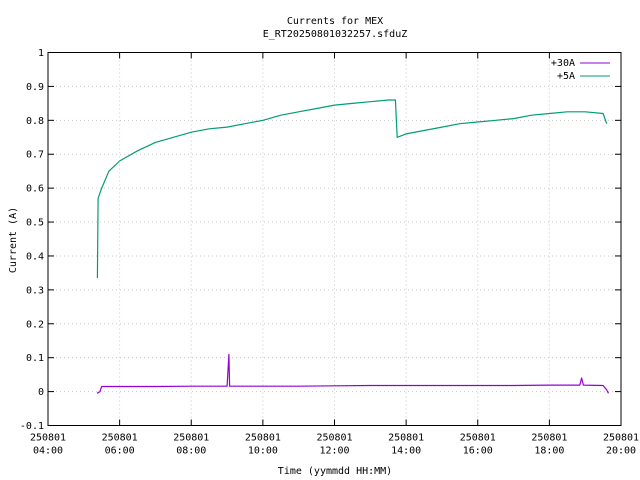 This screenshot has height=480, width=640. I want to click on chart-subtitle: E_RT20250801032257.sfduZ, so click(335, 34).